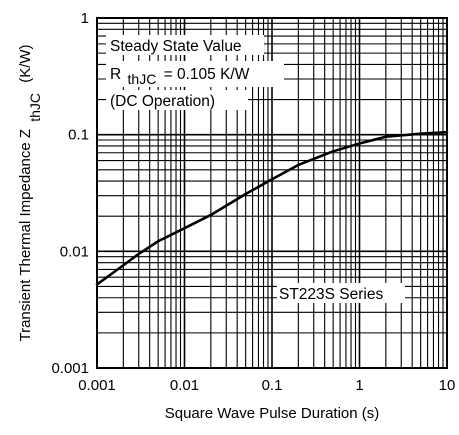 This screenshot has height=435, width=459. Describe the element at coordinates (142, 79) in the screenshot. I see `rthjc-subscript: thJC` at that location.